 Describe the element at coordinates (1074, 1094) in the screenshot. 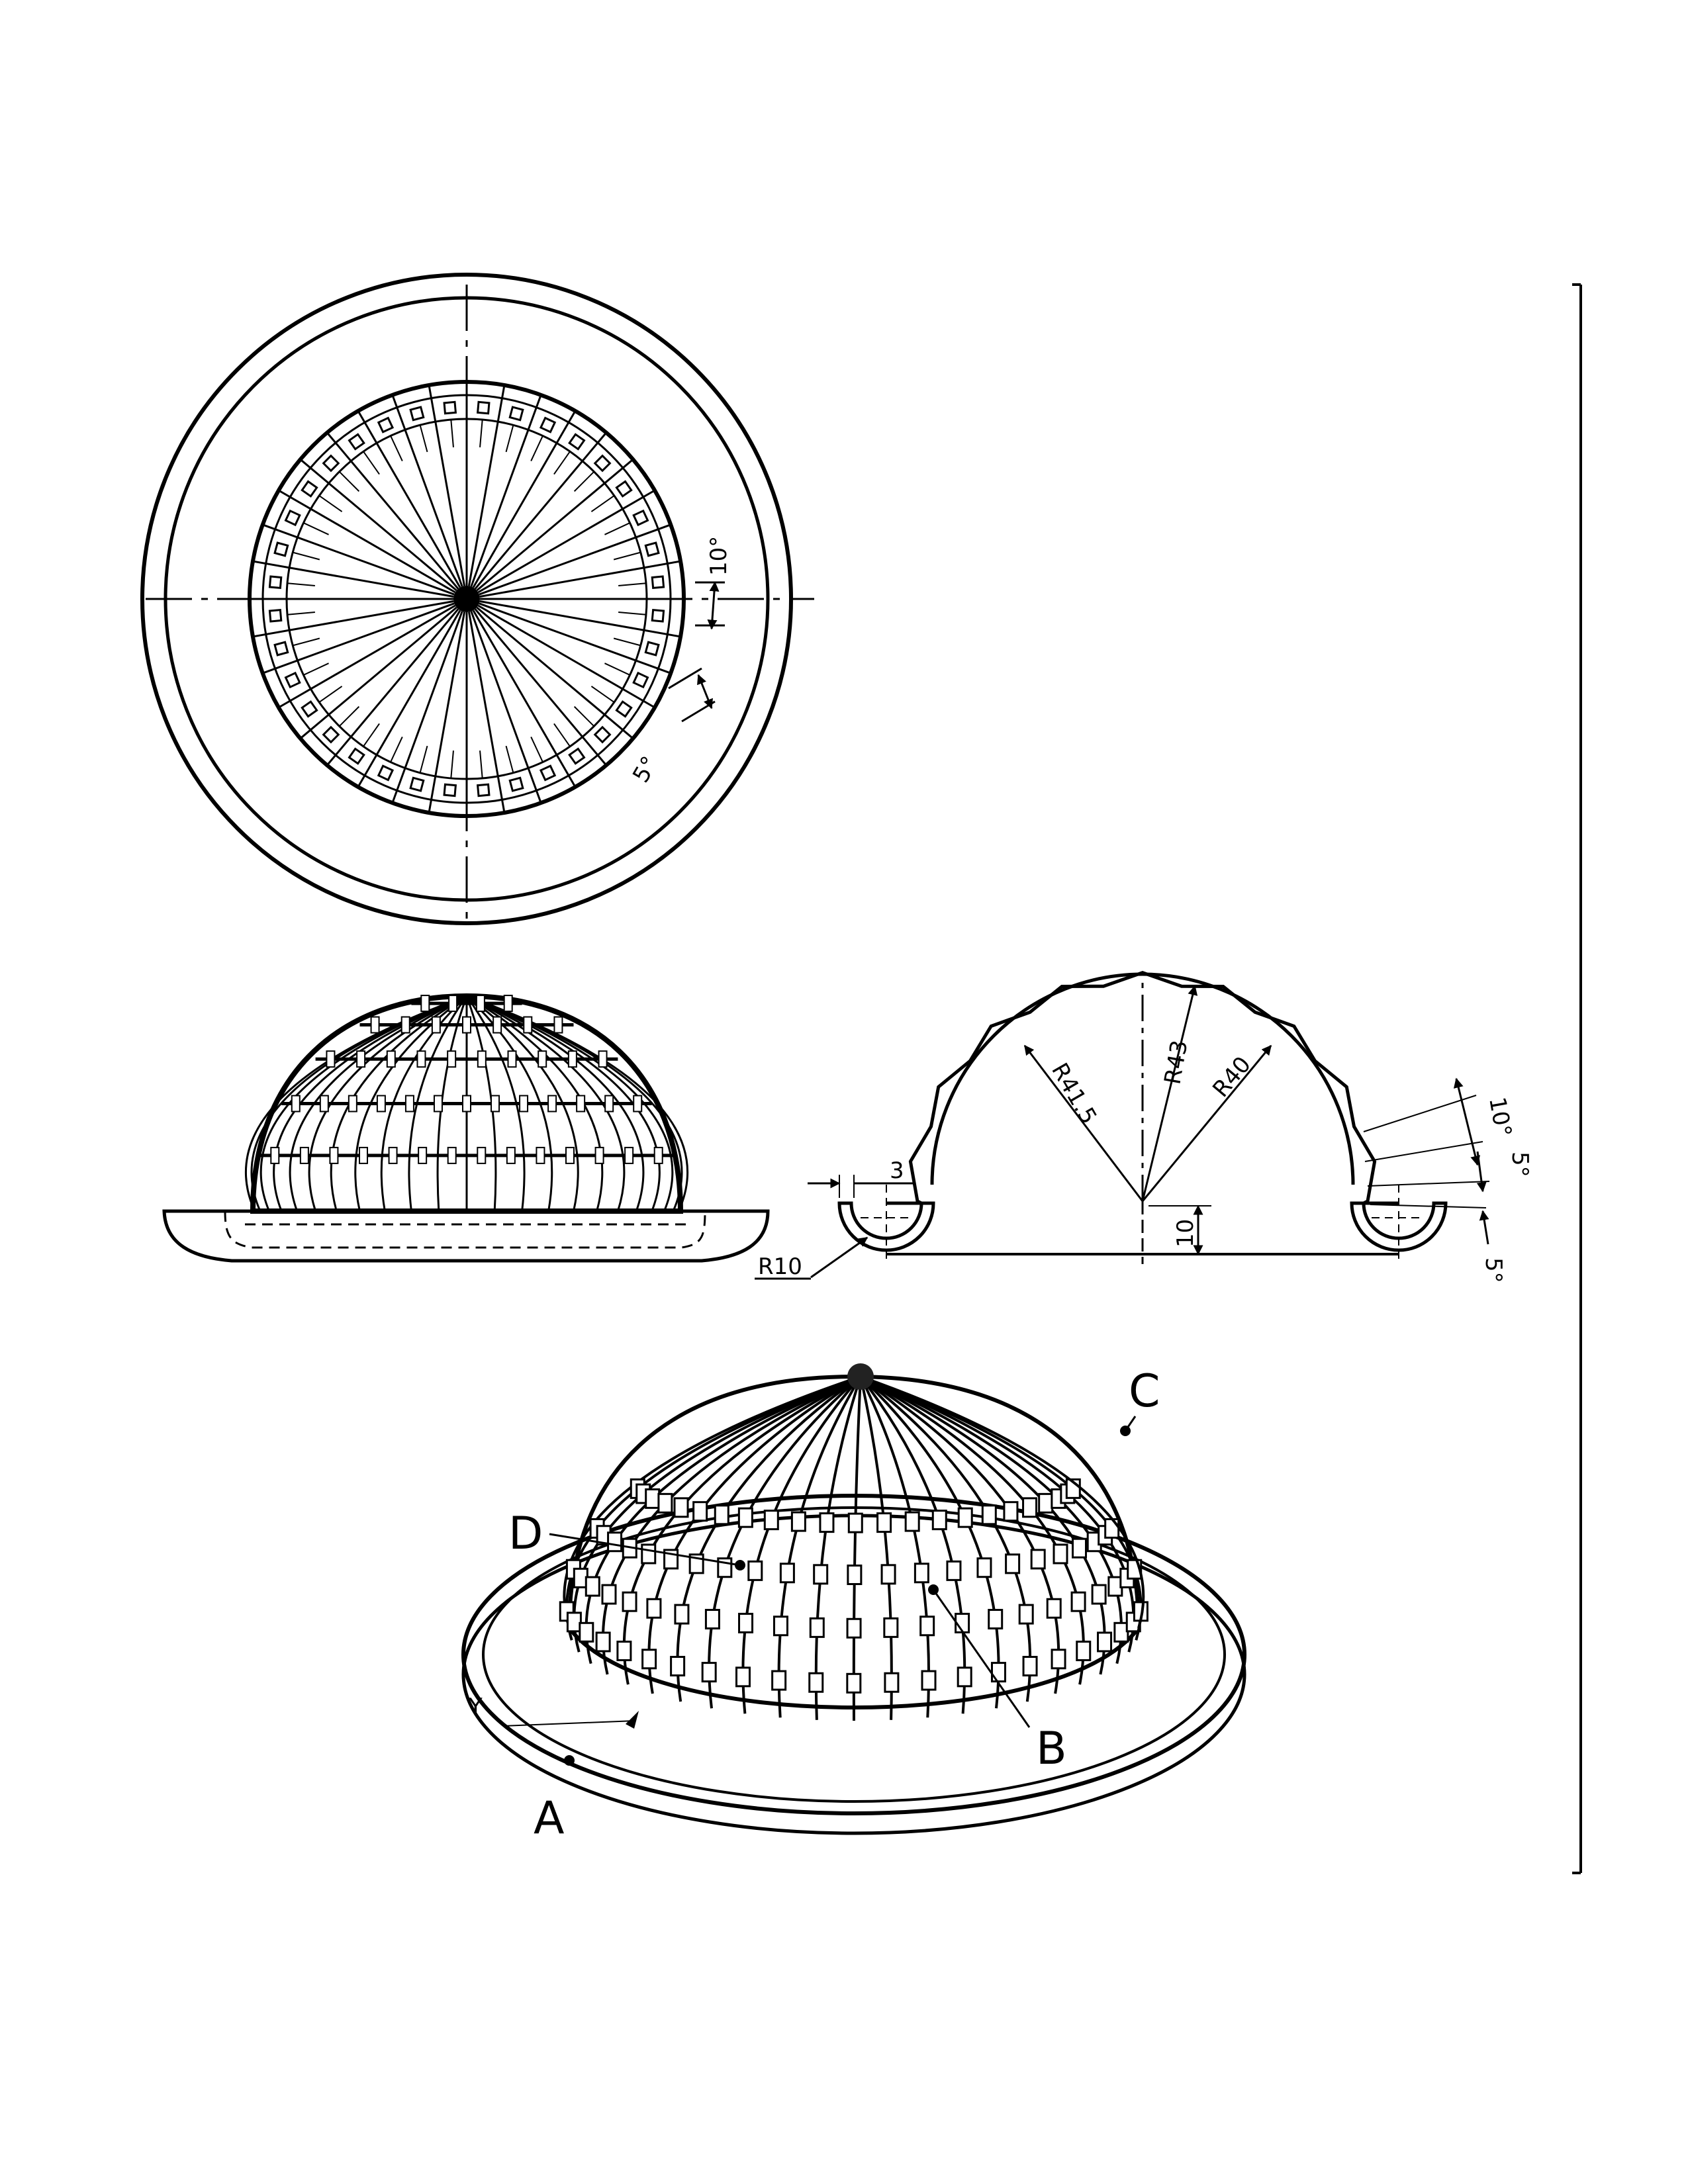

I see `radius-label-r41-5: R41.5` at that location.